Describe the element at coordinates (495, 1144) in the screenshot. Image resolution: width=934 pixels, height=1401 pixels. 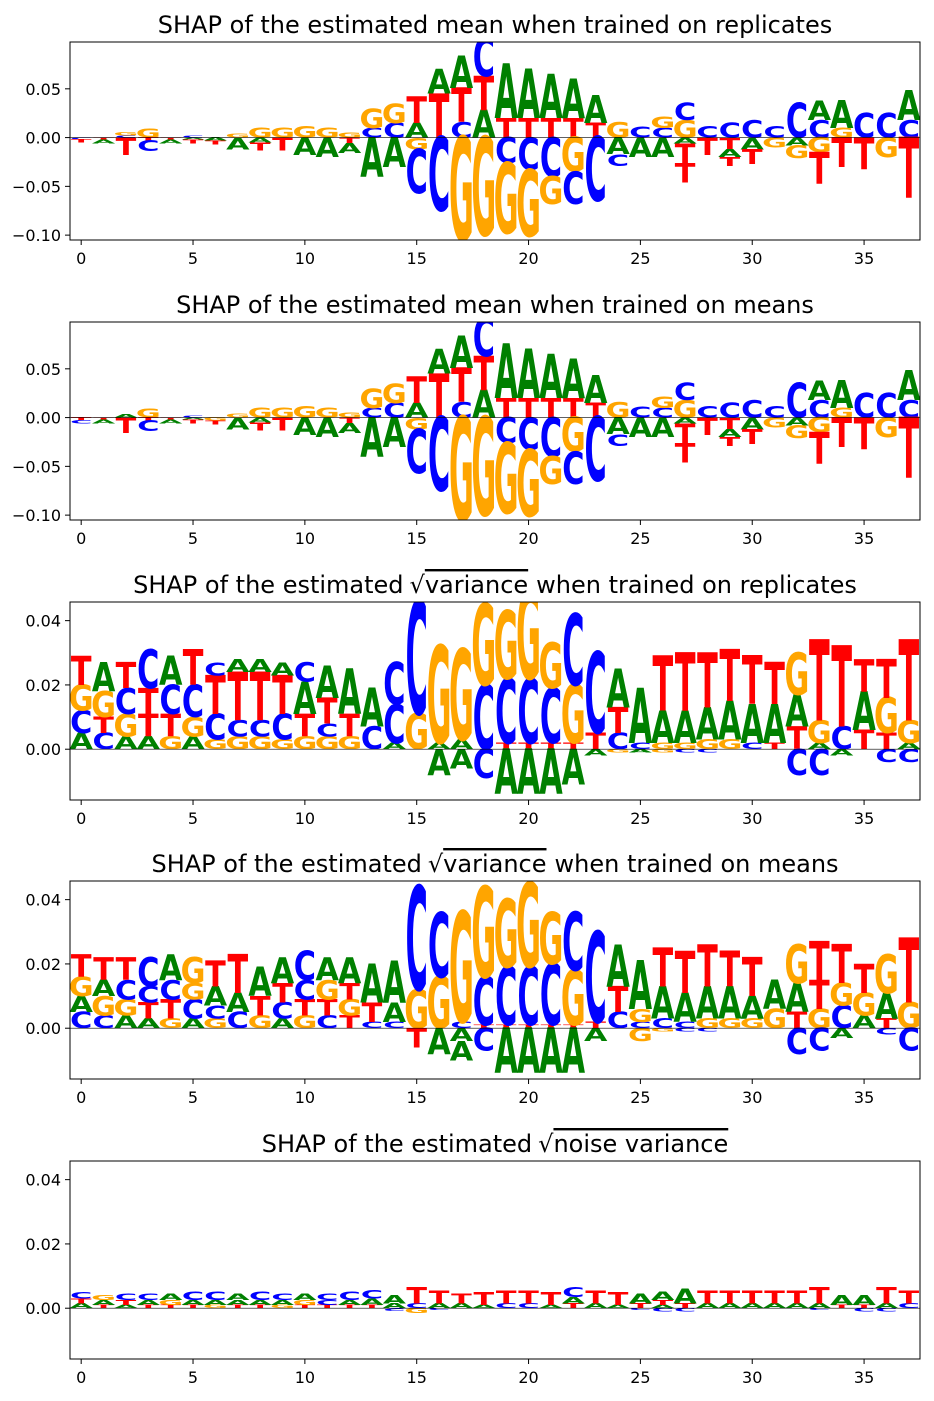
I see `panel-title: SHAP of the estimated √noise variance` at that location.